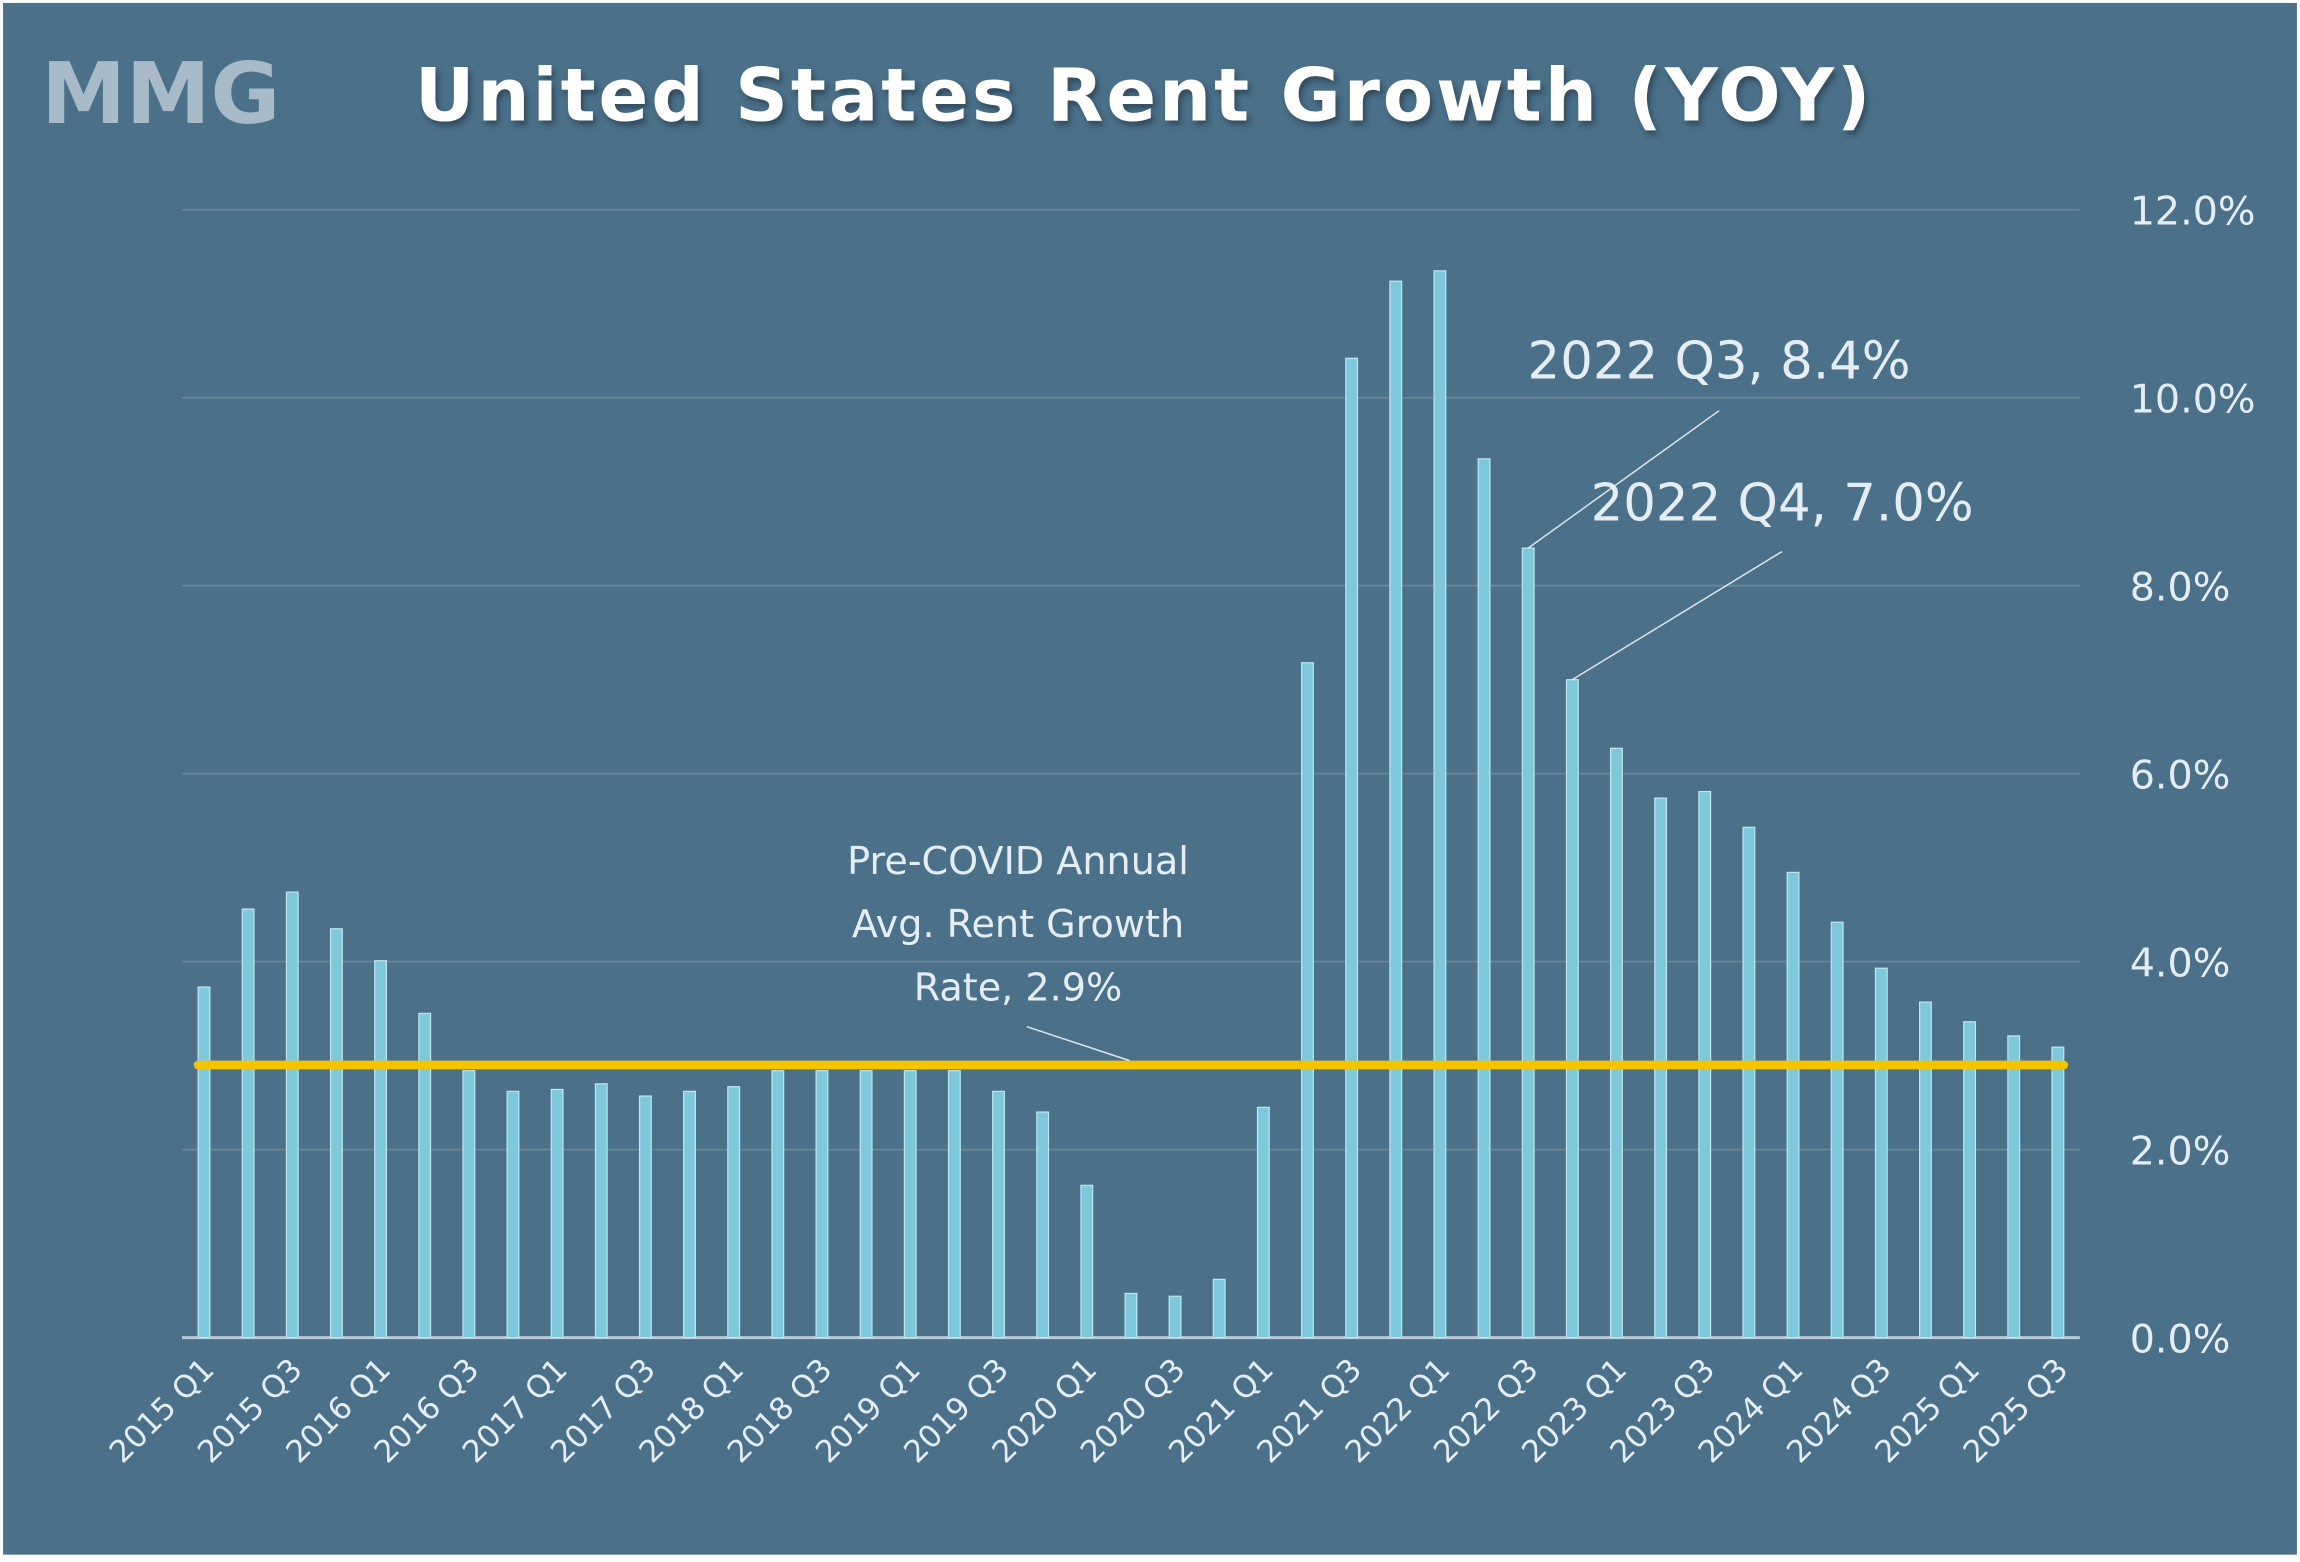 The image size is (2300, 1562). Describe the element at coordinates (1018, 924) in the screenshot. I see `reference-label: Avg. Rent Growth` at that location.